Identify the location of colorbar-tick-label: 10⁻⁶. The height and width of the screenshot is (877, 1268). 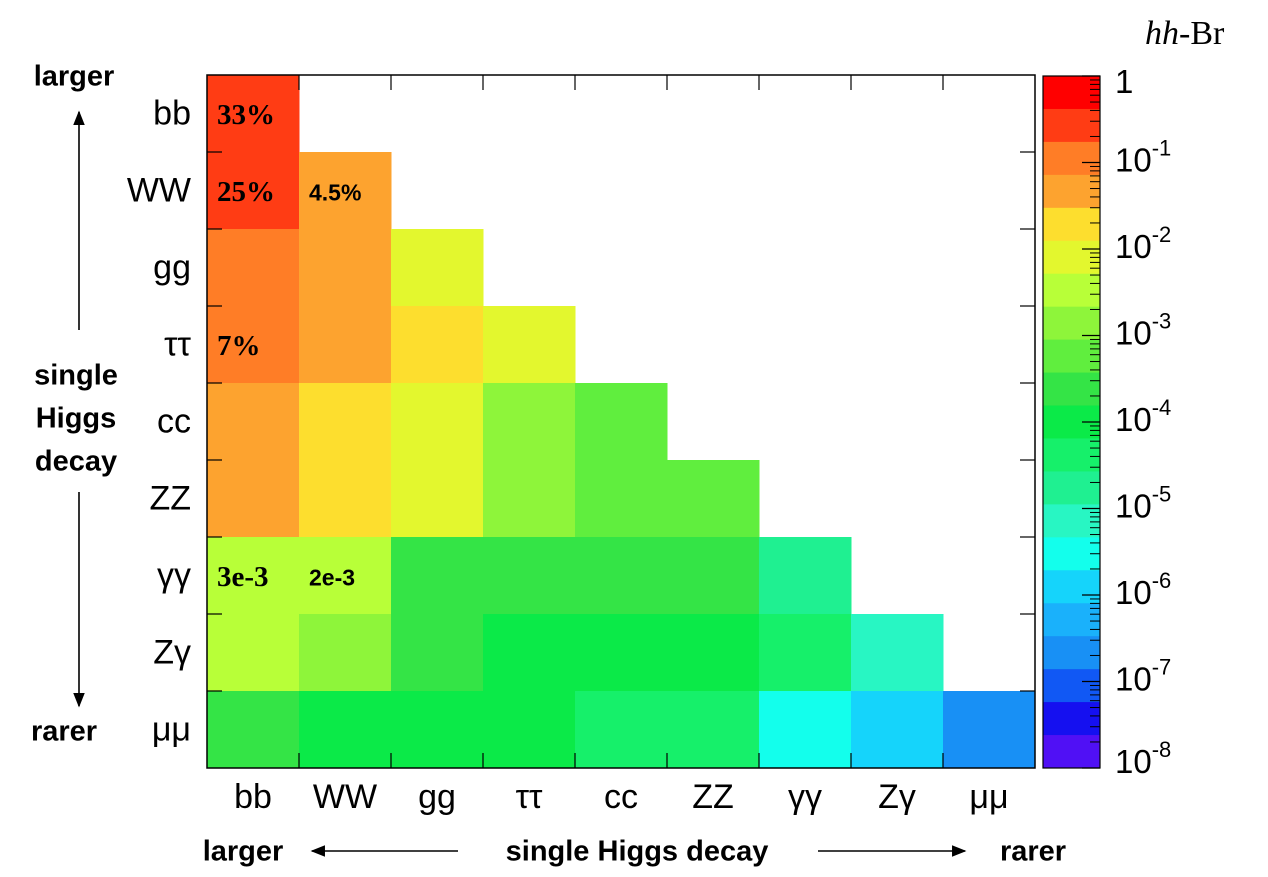
(1143, 589).